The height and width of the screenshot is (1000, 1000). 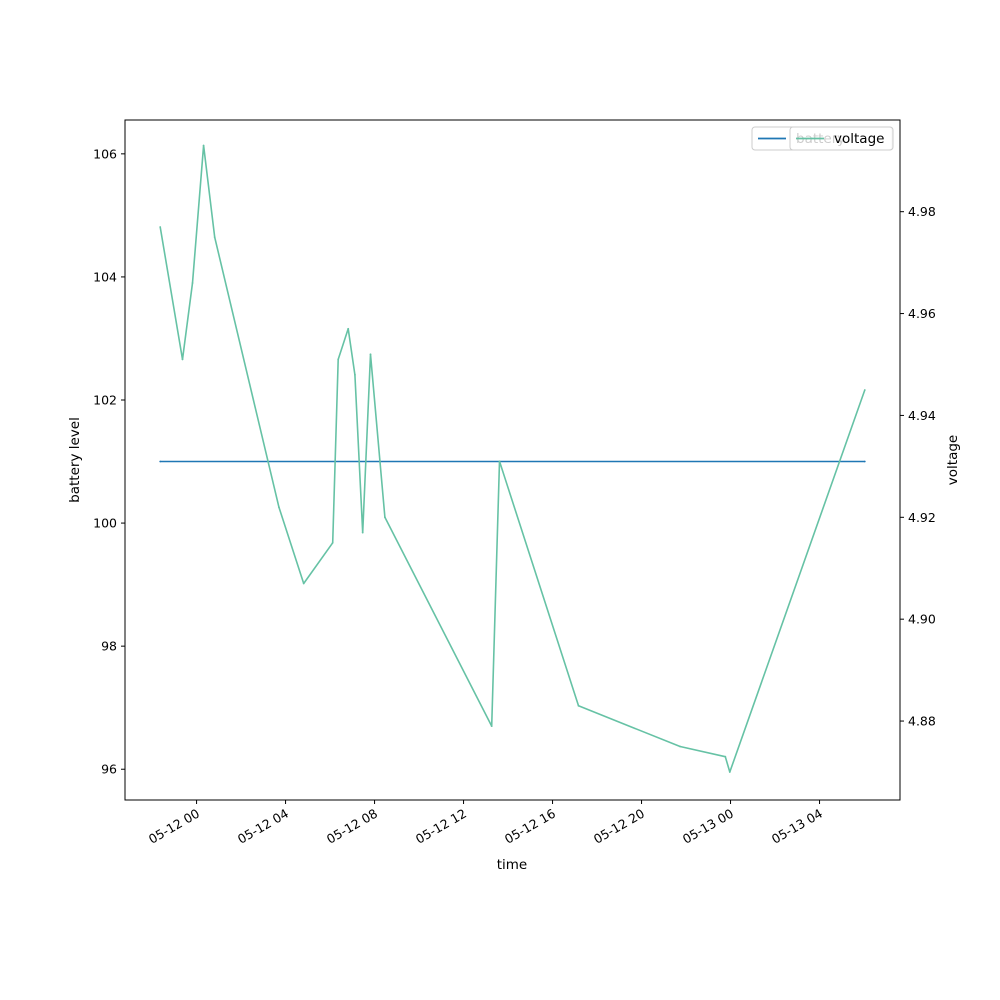 I want to click on y2-tick-label: 4.88, so click(x=922, y=721).